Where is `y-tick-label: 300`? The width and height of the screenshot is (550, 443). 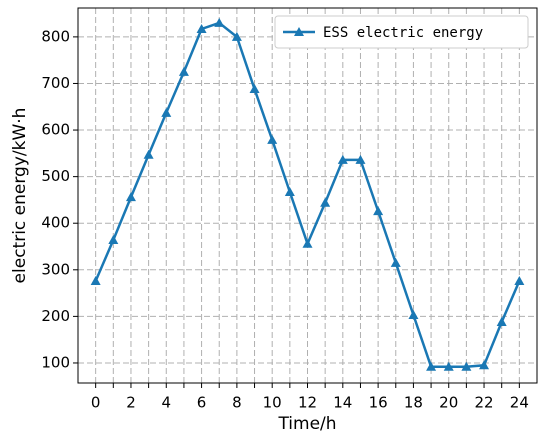
y-tick-label: 300 is located at coordinates (55, 269).